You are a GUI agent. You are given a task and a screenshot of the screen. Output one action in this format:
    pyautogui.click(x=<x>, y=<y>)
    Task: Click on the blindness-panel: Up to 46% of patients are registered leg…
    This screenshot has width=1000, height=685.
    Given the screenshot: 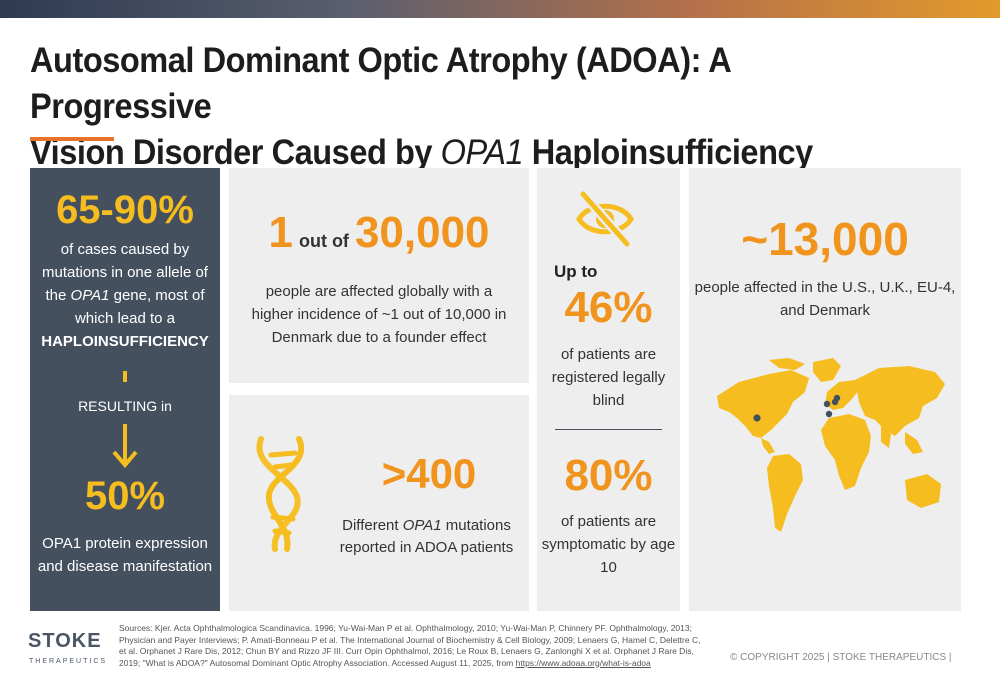 What is the action you would take?
    pyautogui.click(x=608, y=389)
    